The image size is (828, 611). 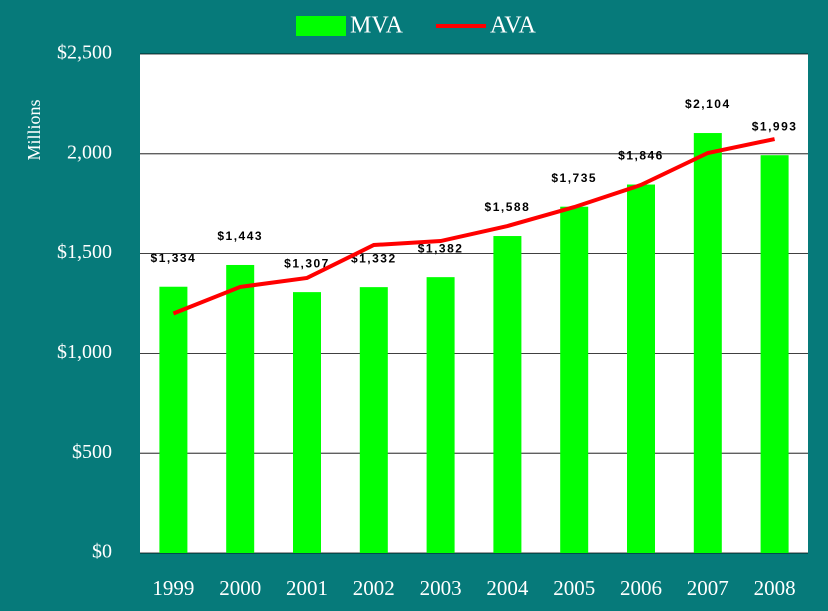 I want to click on data-label: $1,588, so click(x=508, y=207).